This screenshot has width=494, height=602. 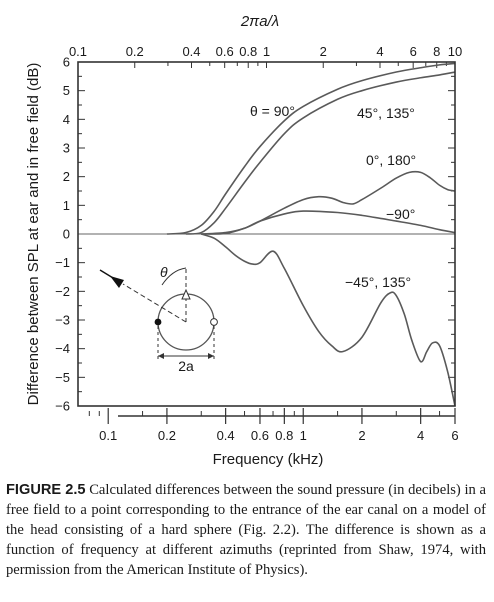 What do you see at coordinates (174, 276) in the screenshot?
I see `angle-arc` at bounding box center [174, 276].